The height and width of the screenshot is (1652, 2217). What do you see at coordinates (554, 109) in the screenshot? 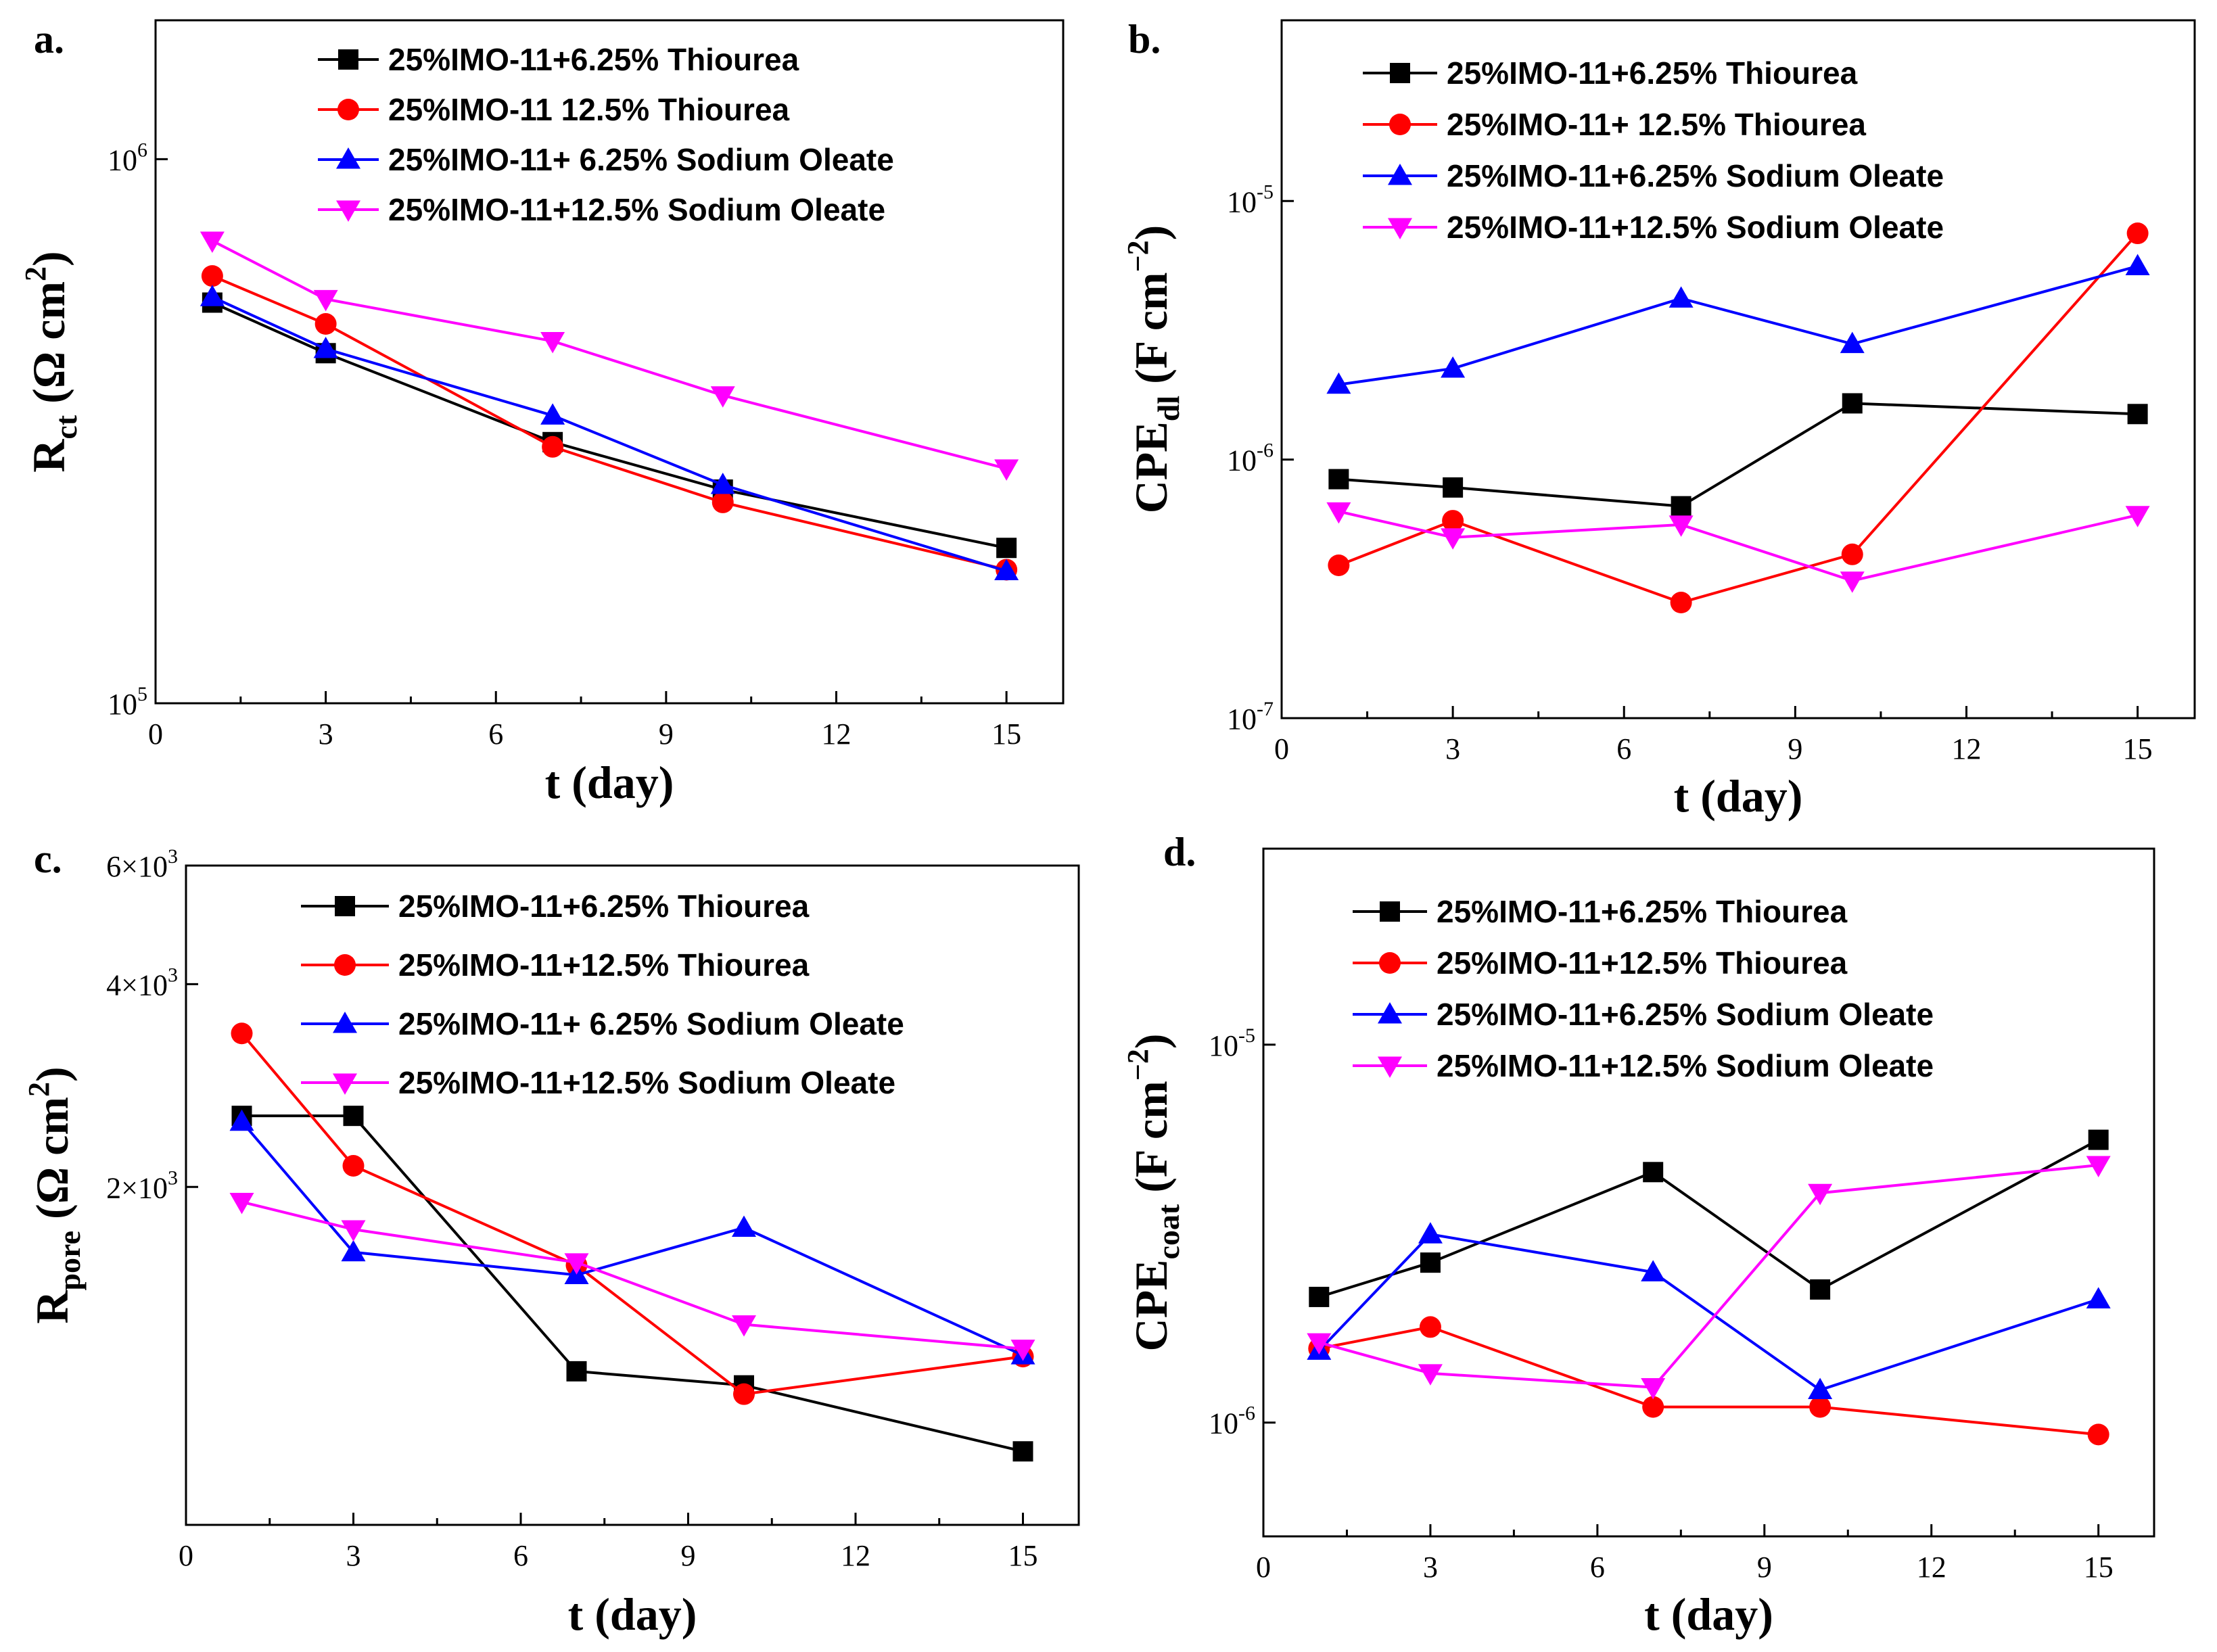
I see `legend-entry: 25%IMO-11 12.5% Thiourea` at bounding box center [554, 109].